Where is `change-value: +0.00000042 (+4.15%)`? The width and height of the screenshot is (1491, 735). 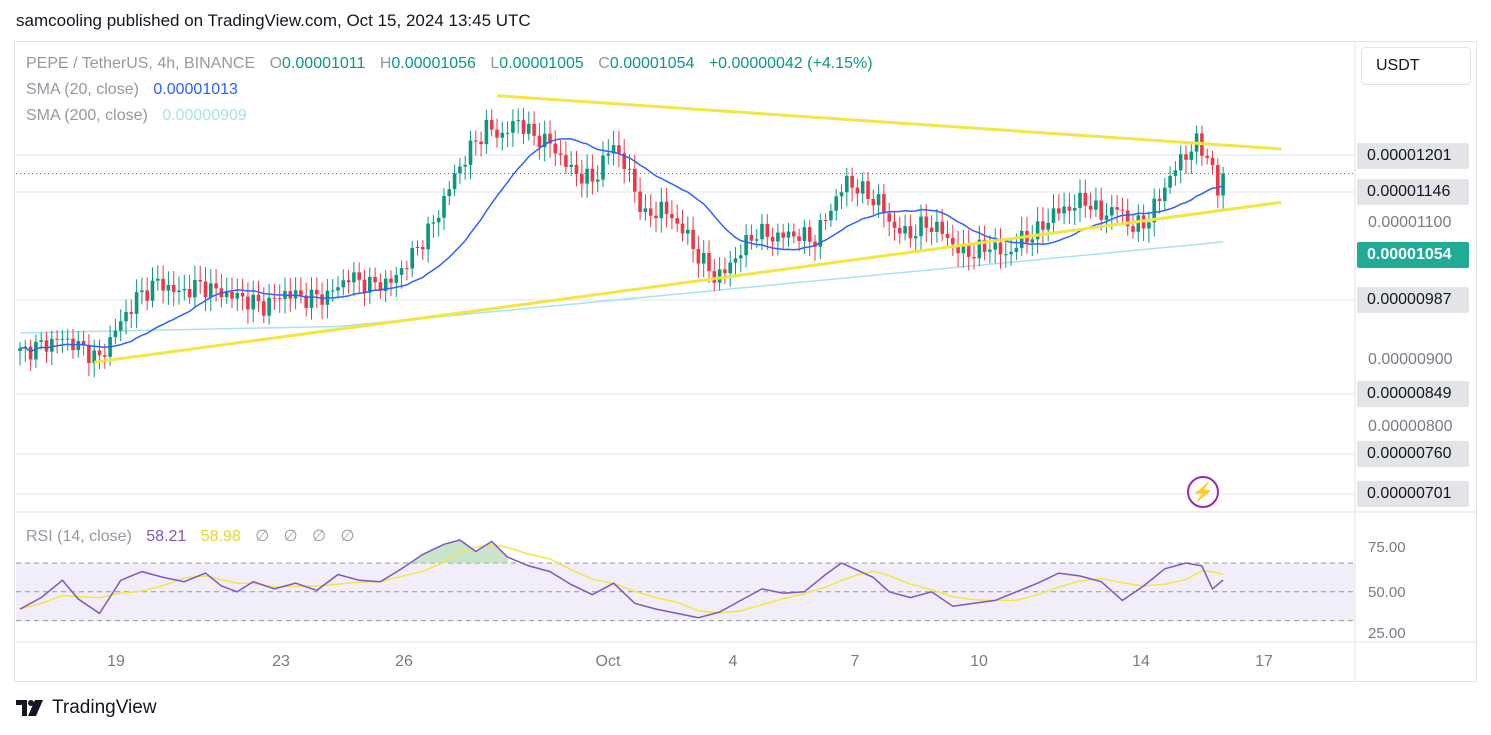 change-value: +0.00000042 (+4.15%) is located at coordinates (790, 63).